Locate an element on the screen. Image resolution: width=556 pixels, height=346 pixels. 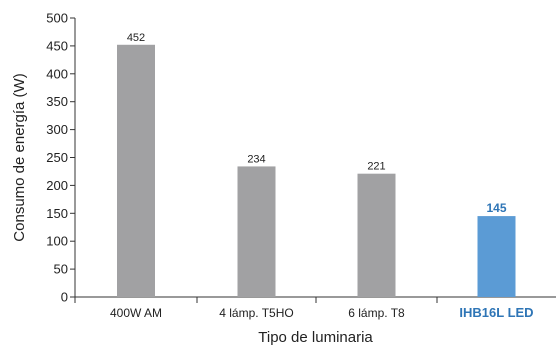
x-category-label: IHB16L LED is located at coordinates (496, 312).